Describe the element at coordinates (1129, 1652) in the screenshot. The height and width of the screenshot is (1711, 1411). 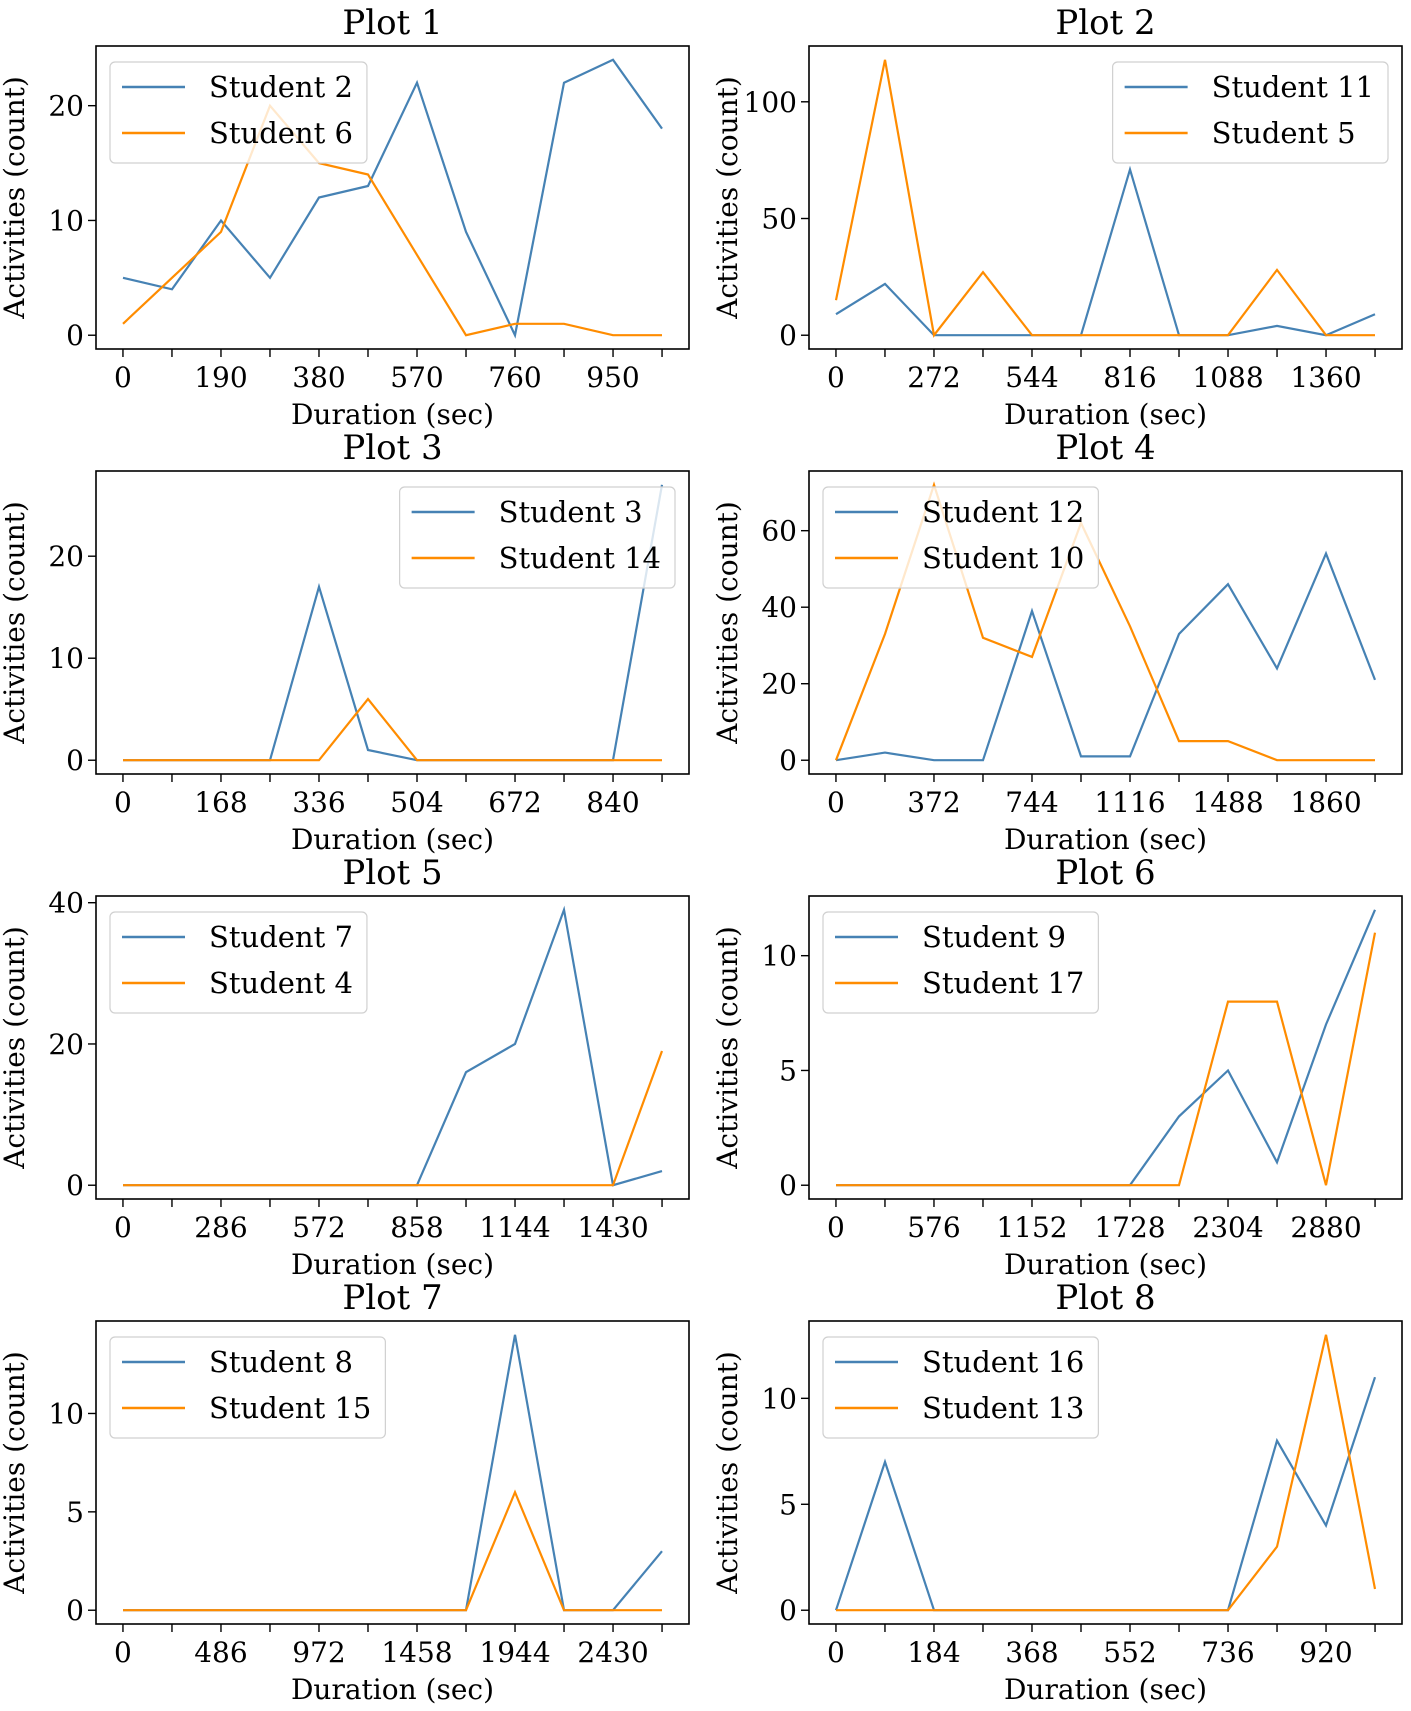
I see `x-tick-label: 552` at that location.